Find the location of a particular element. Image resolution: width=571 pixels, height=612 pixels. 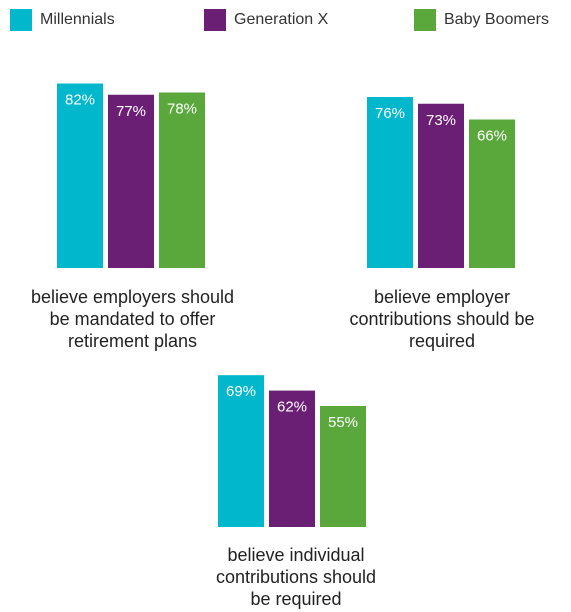

legend-swatch-baby-boomers is located at coordinates (425, 20).